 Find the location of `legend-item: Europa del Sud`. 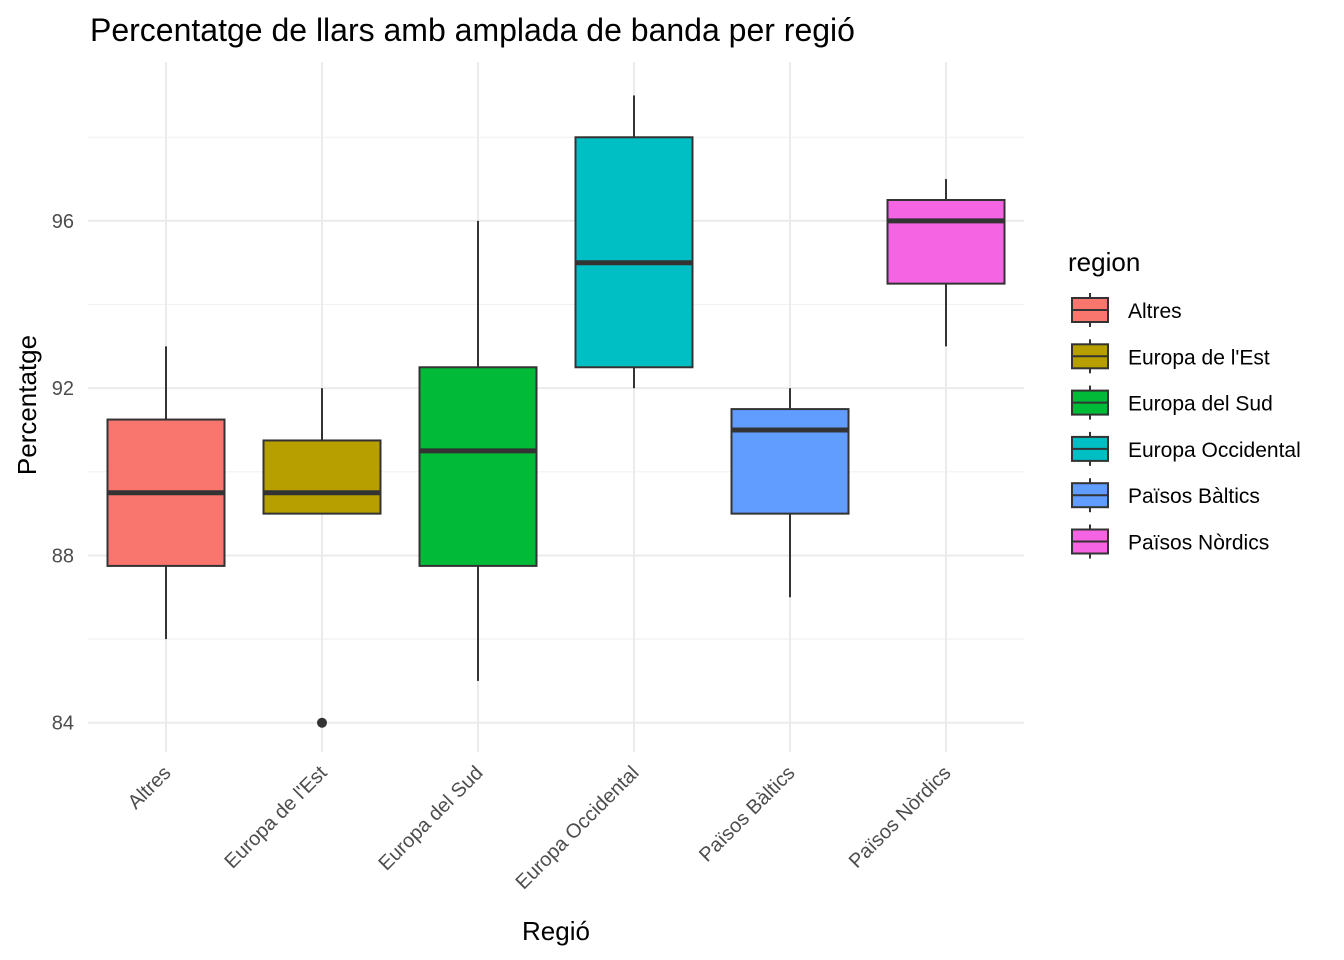

legend-item: Europa del Sud is located at coordinates (1172, 402).